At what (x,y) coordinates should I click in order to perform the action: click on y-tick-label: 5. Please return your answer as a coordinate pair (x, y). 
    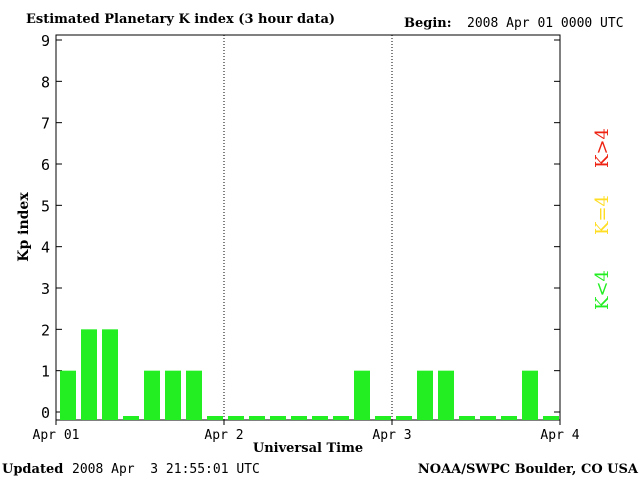
    Looking at the image, I should click on (45, 206).